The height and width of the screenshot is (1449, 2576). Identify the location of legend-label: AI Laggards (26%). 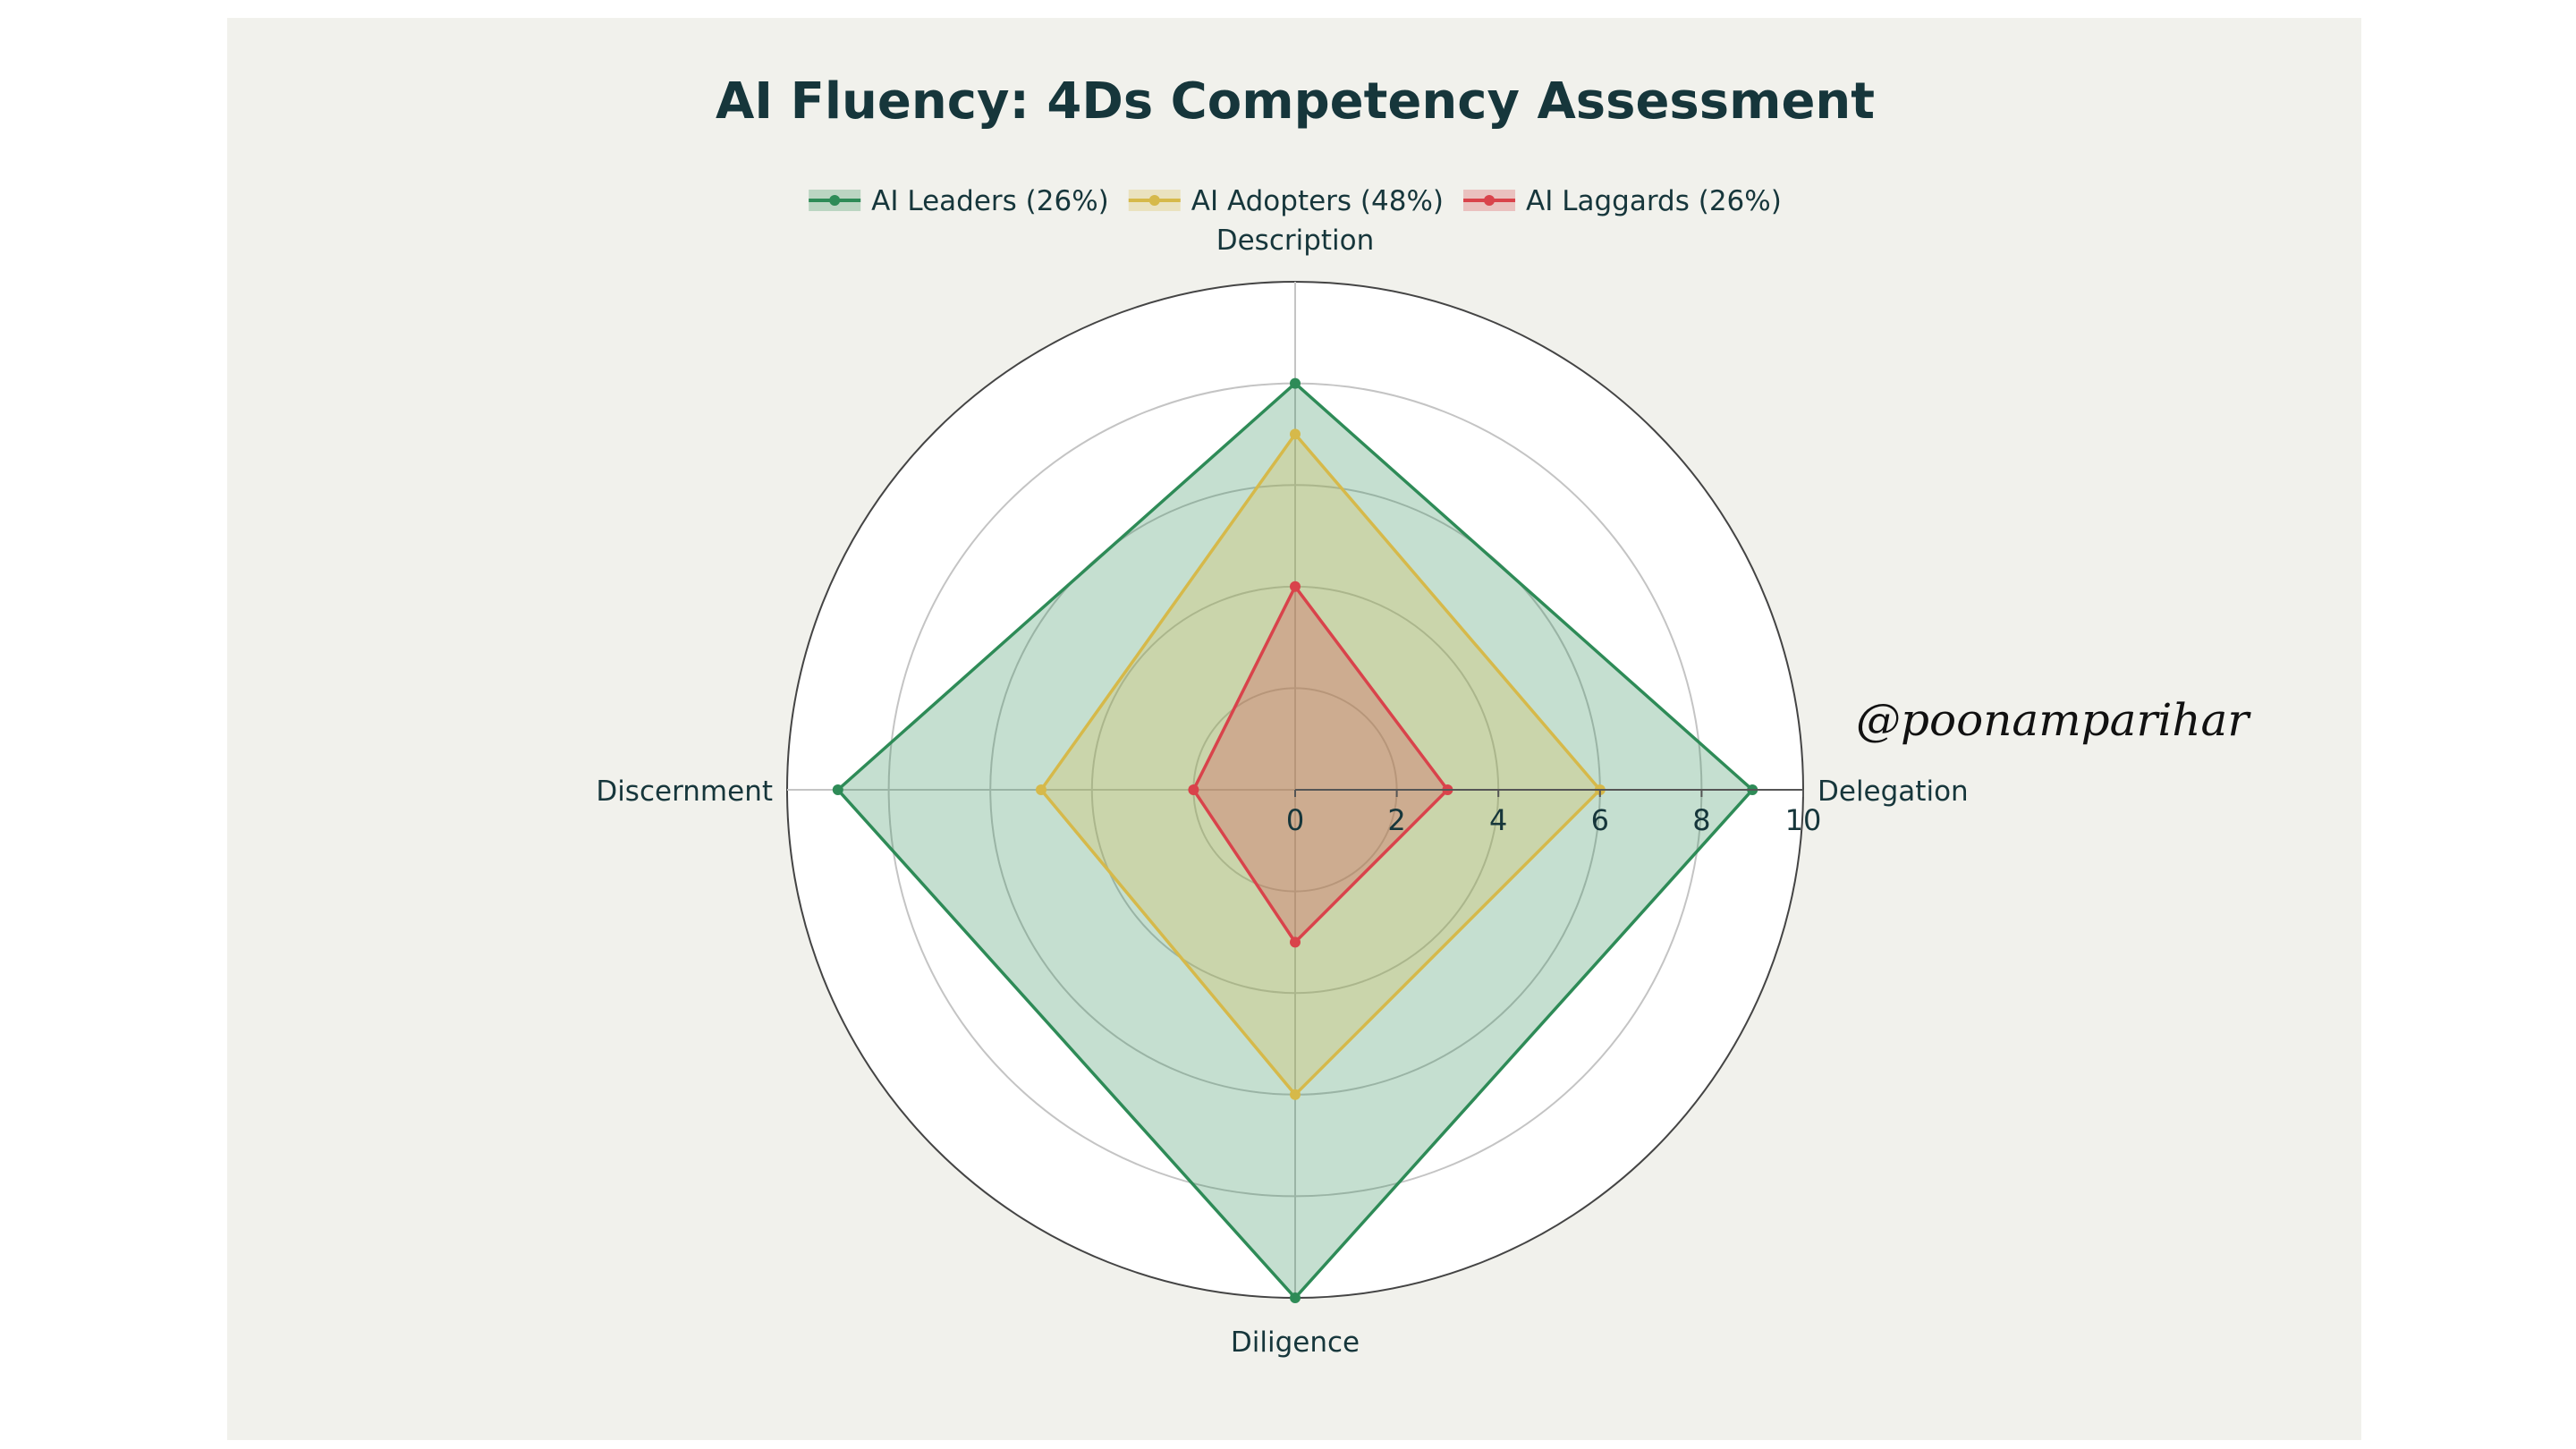
(1654, 201).